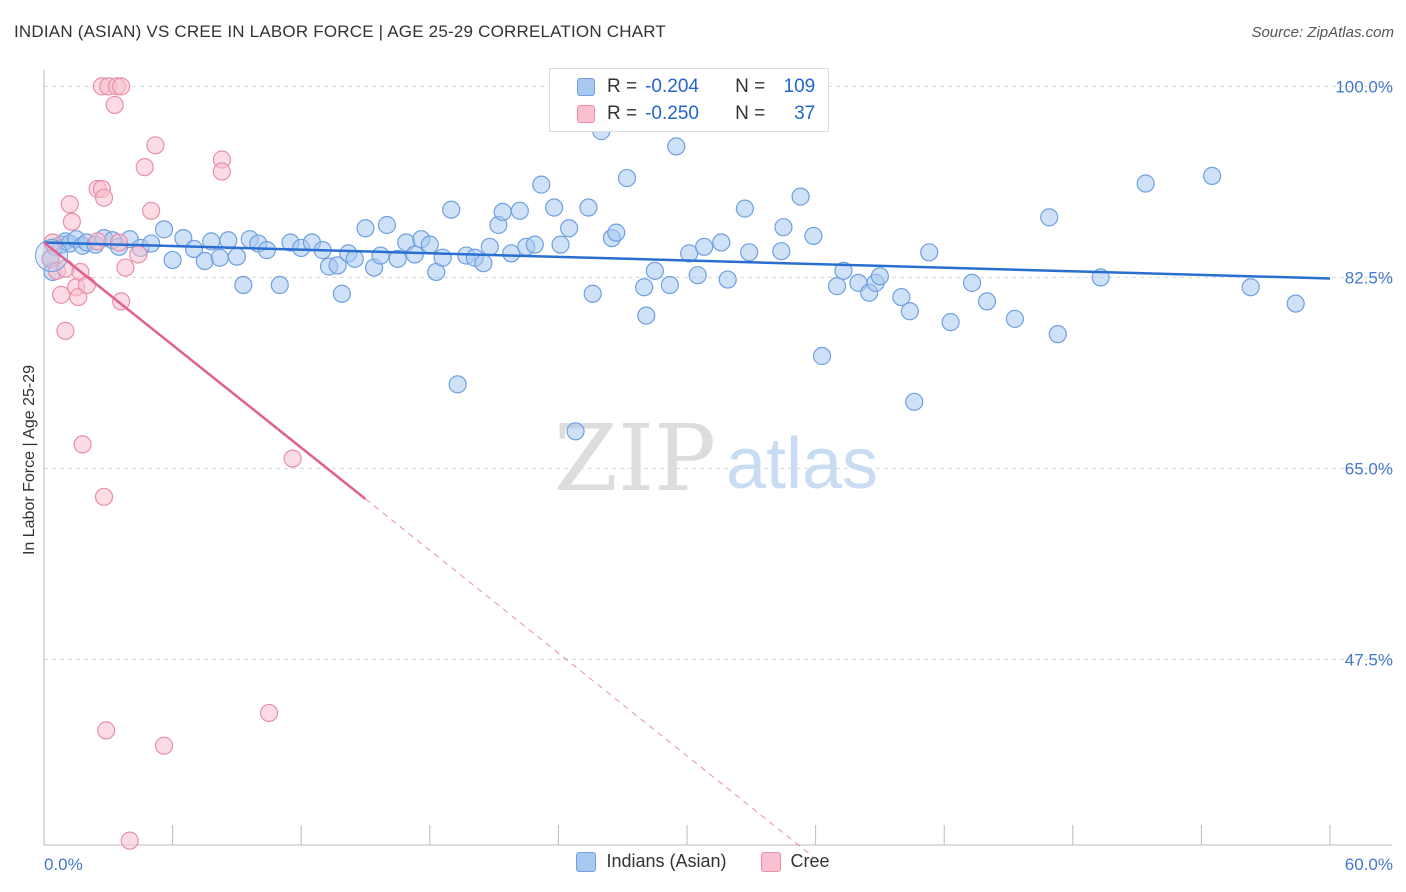 The image size is (1406, 892). Describe the element at coordinates (1369, 864) in the screenshot. I see `x-tick-label: 60.0%` at that location.